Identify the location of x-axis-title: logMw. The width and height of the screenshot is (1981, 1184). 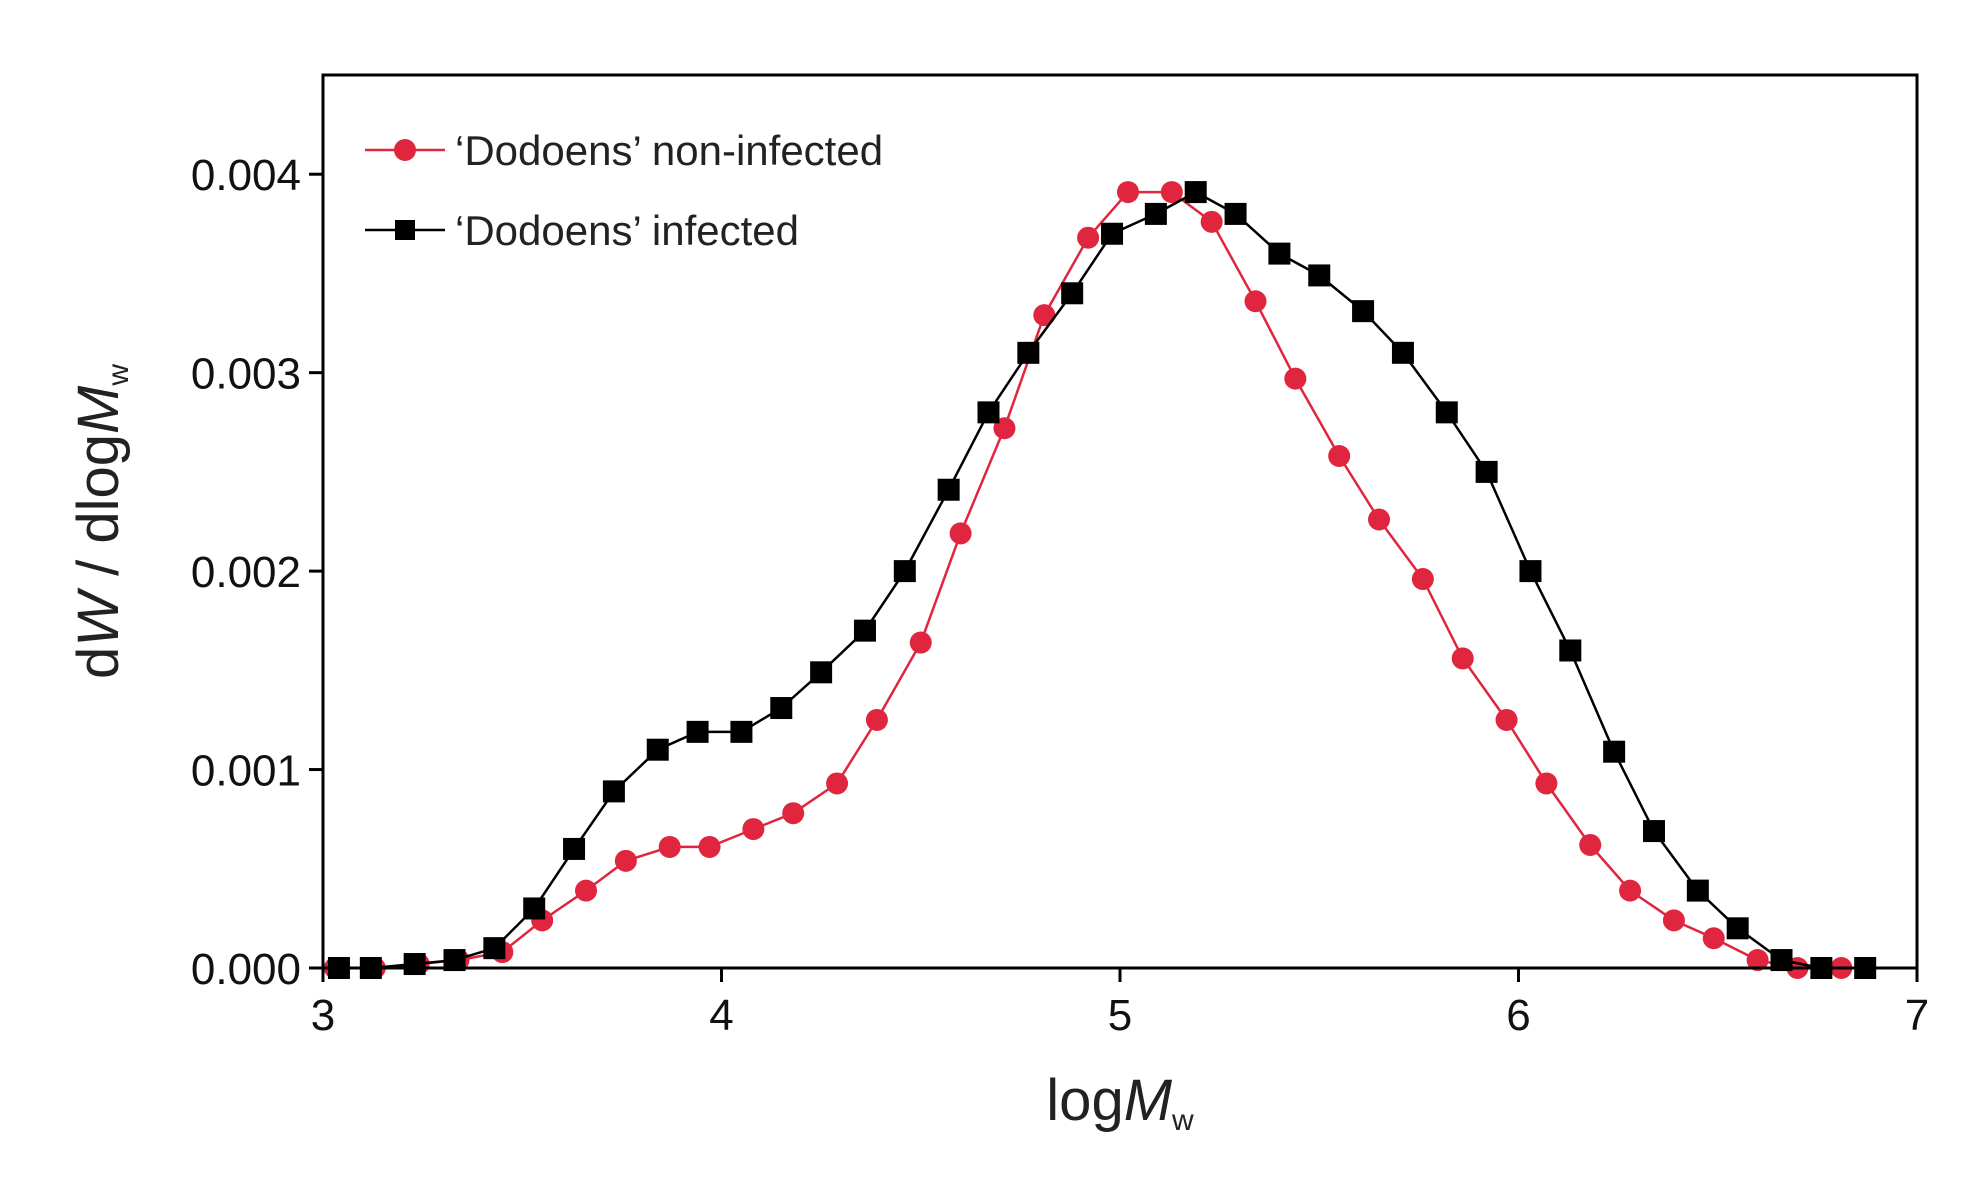
(1120, 1102).